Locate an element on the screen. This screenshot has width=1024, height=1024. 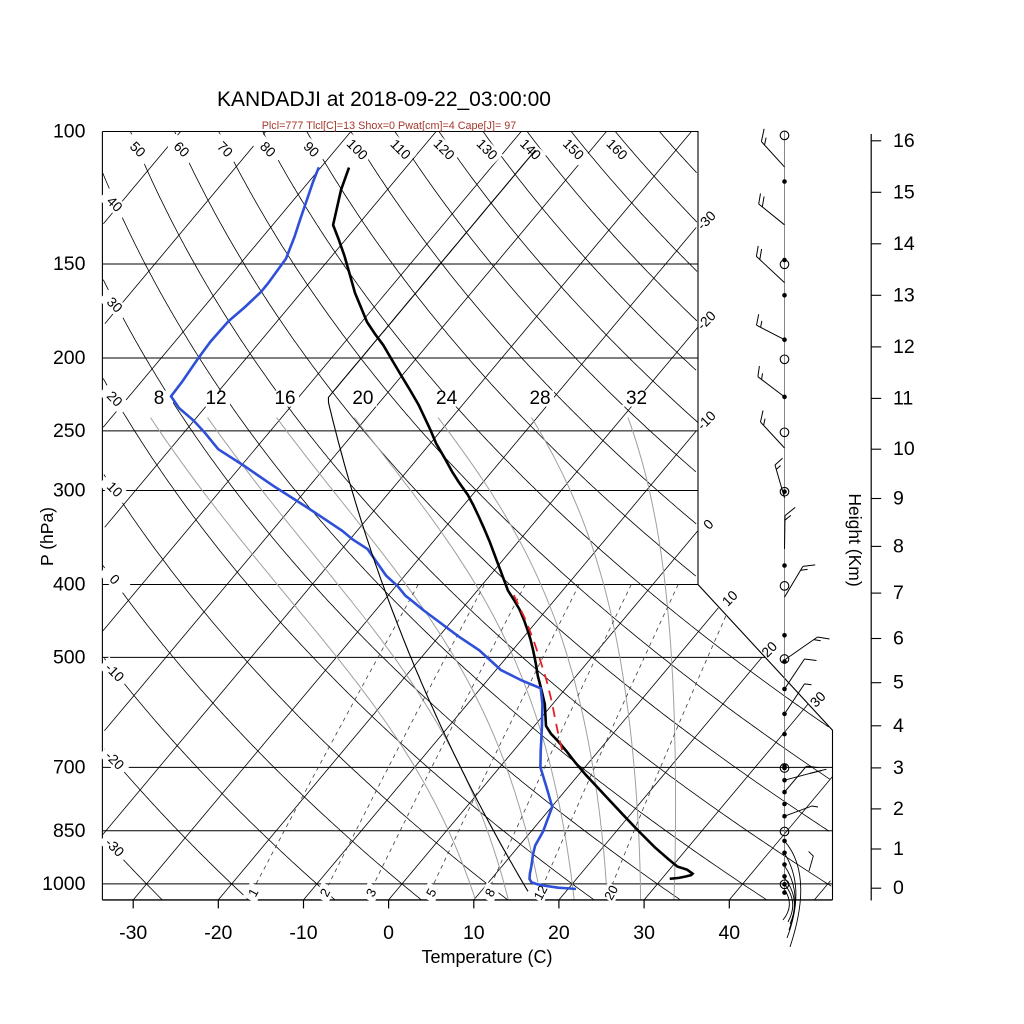
svg-text: 11 is located at coordinates (903, 398).